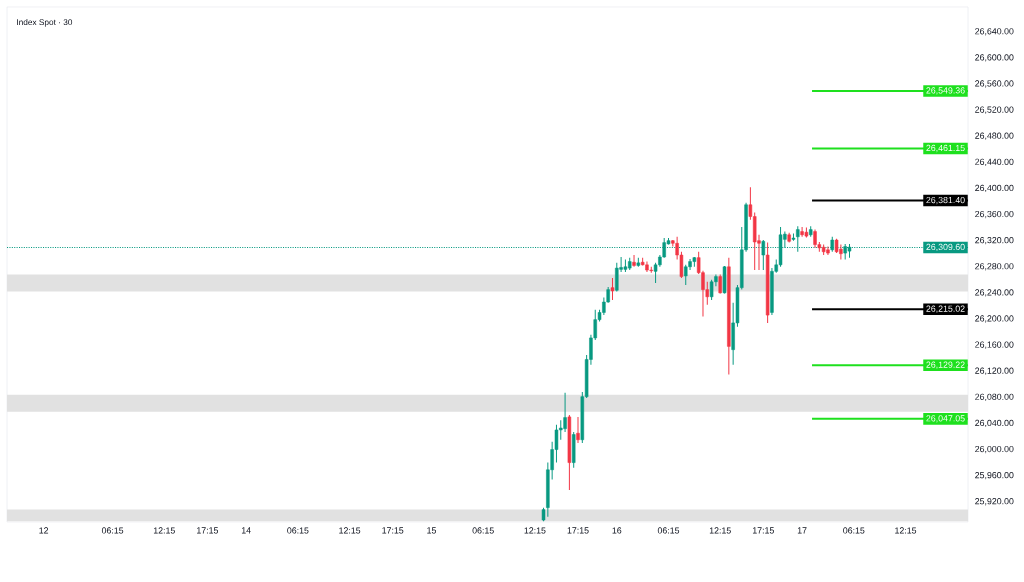  I want to click on y-tick-label: 26,520.00, so click(994, 110).